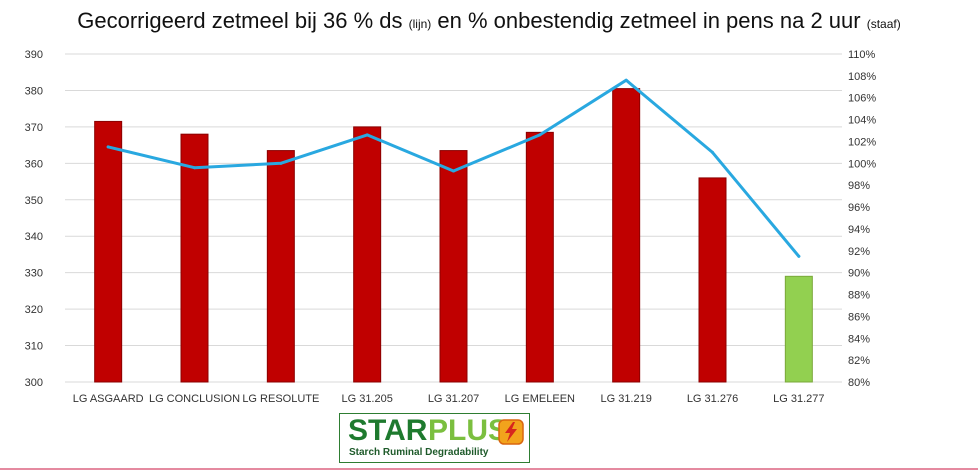 Image resolution: width=978 pixels, height=472 pixels. Describe the element at coordinates (468, 430) in the screenshot. I see `logo-word-plus: PLUS` at that location.